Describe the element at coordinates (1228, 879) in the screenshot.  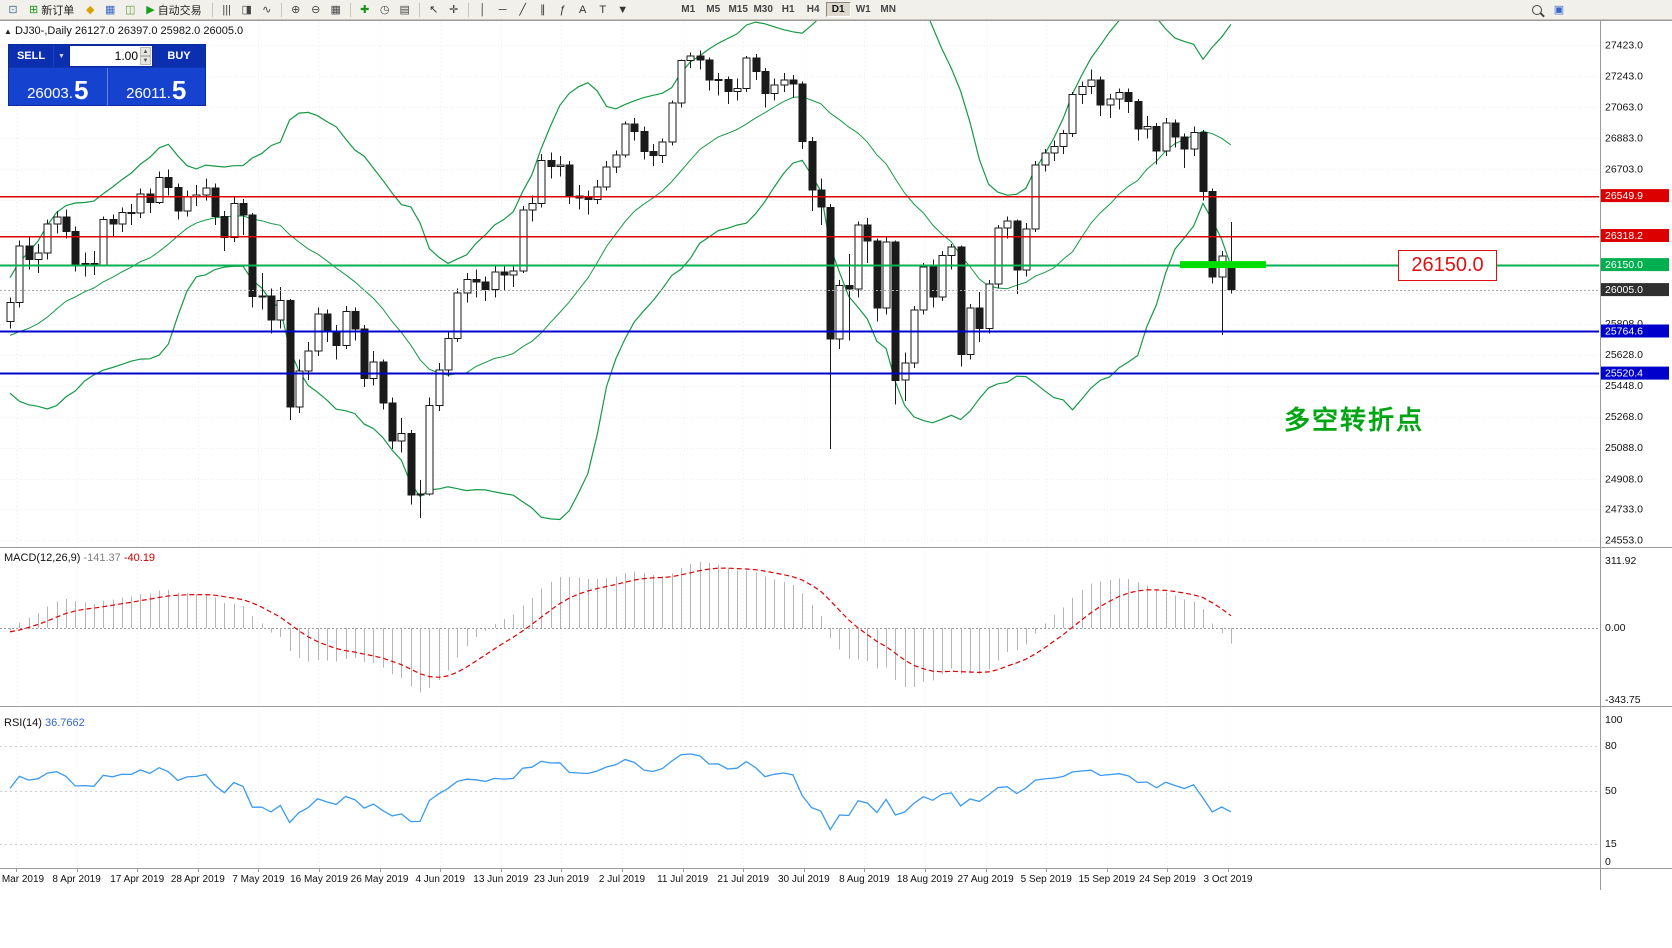
I see `date-label: 3 Oct 2019` at that location.